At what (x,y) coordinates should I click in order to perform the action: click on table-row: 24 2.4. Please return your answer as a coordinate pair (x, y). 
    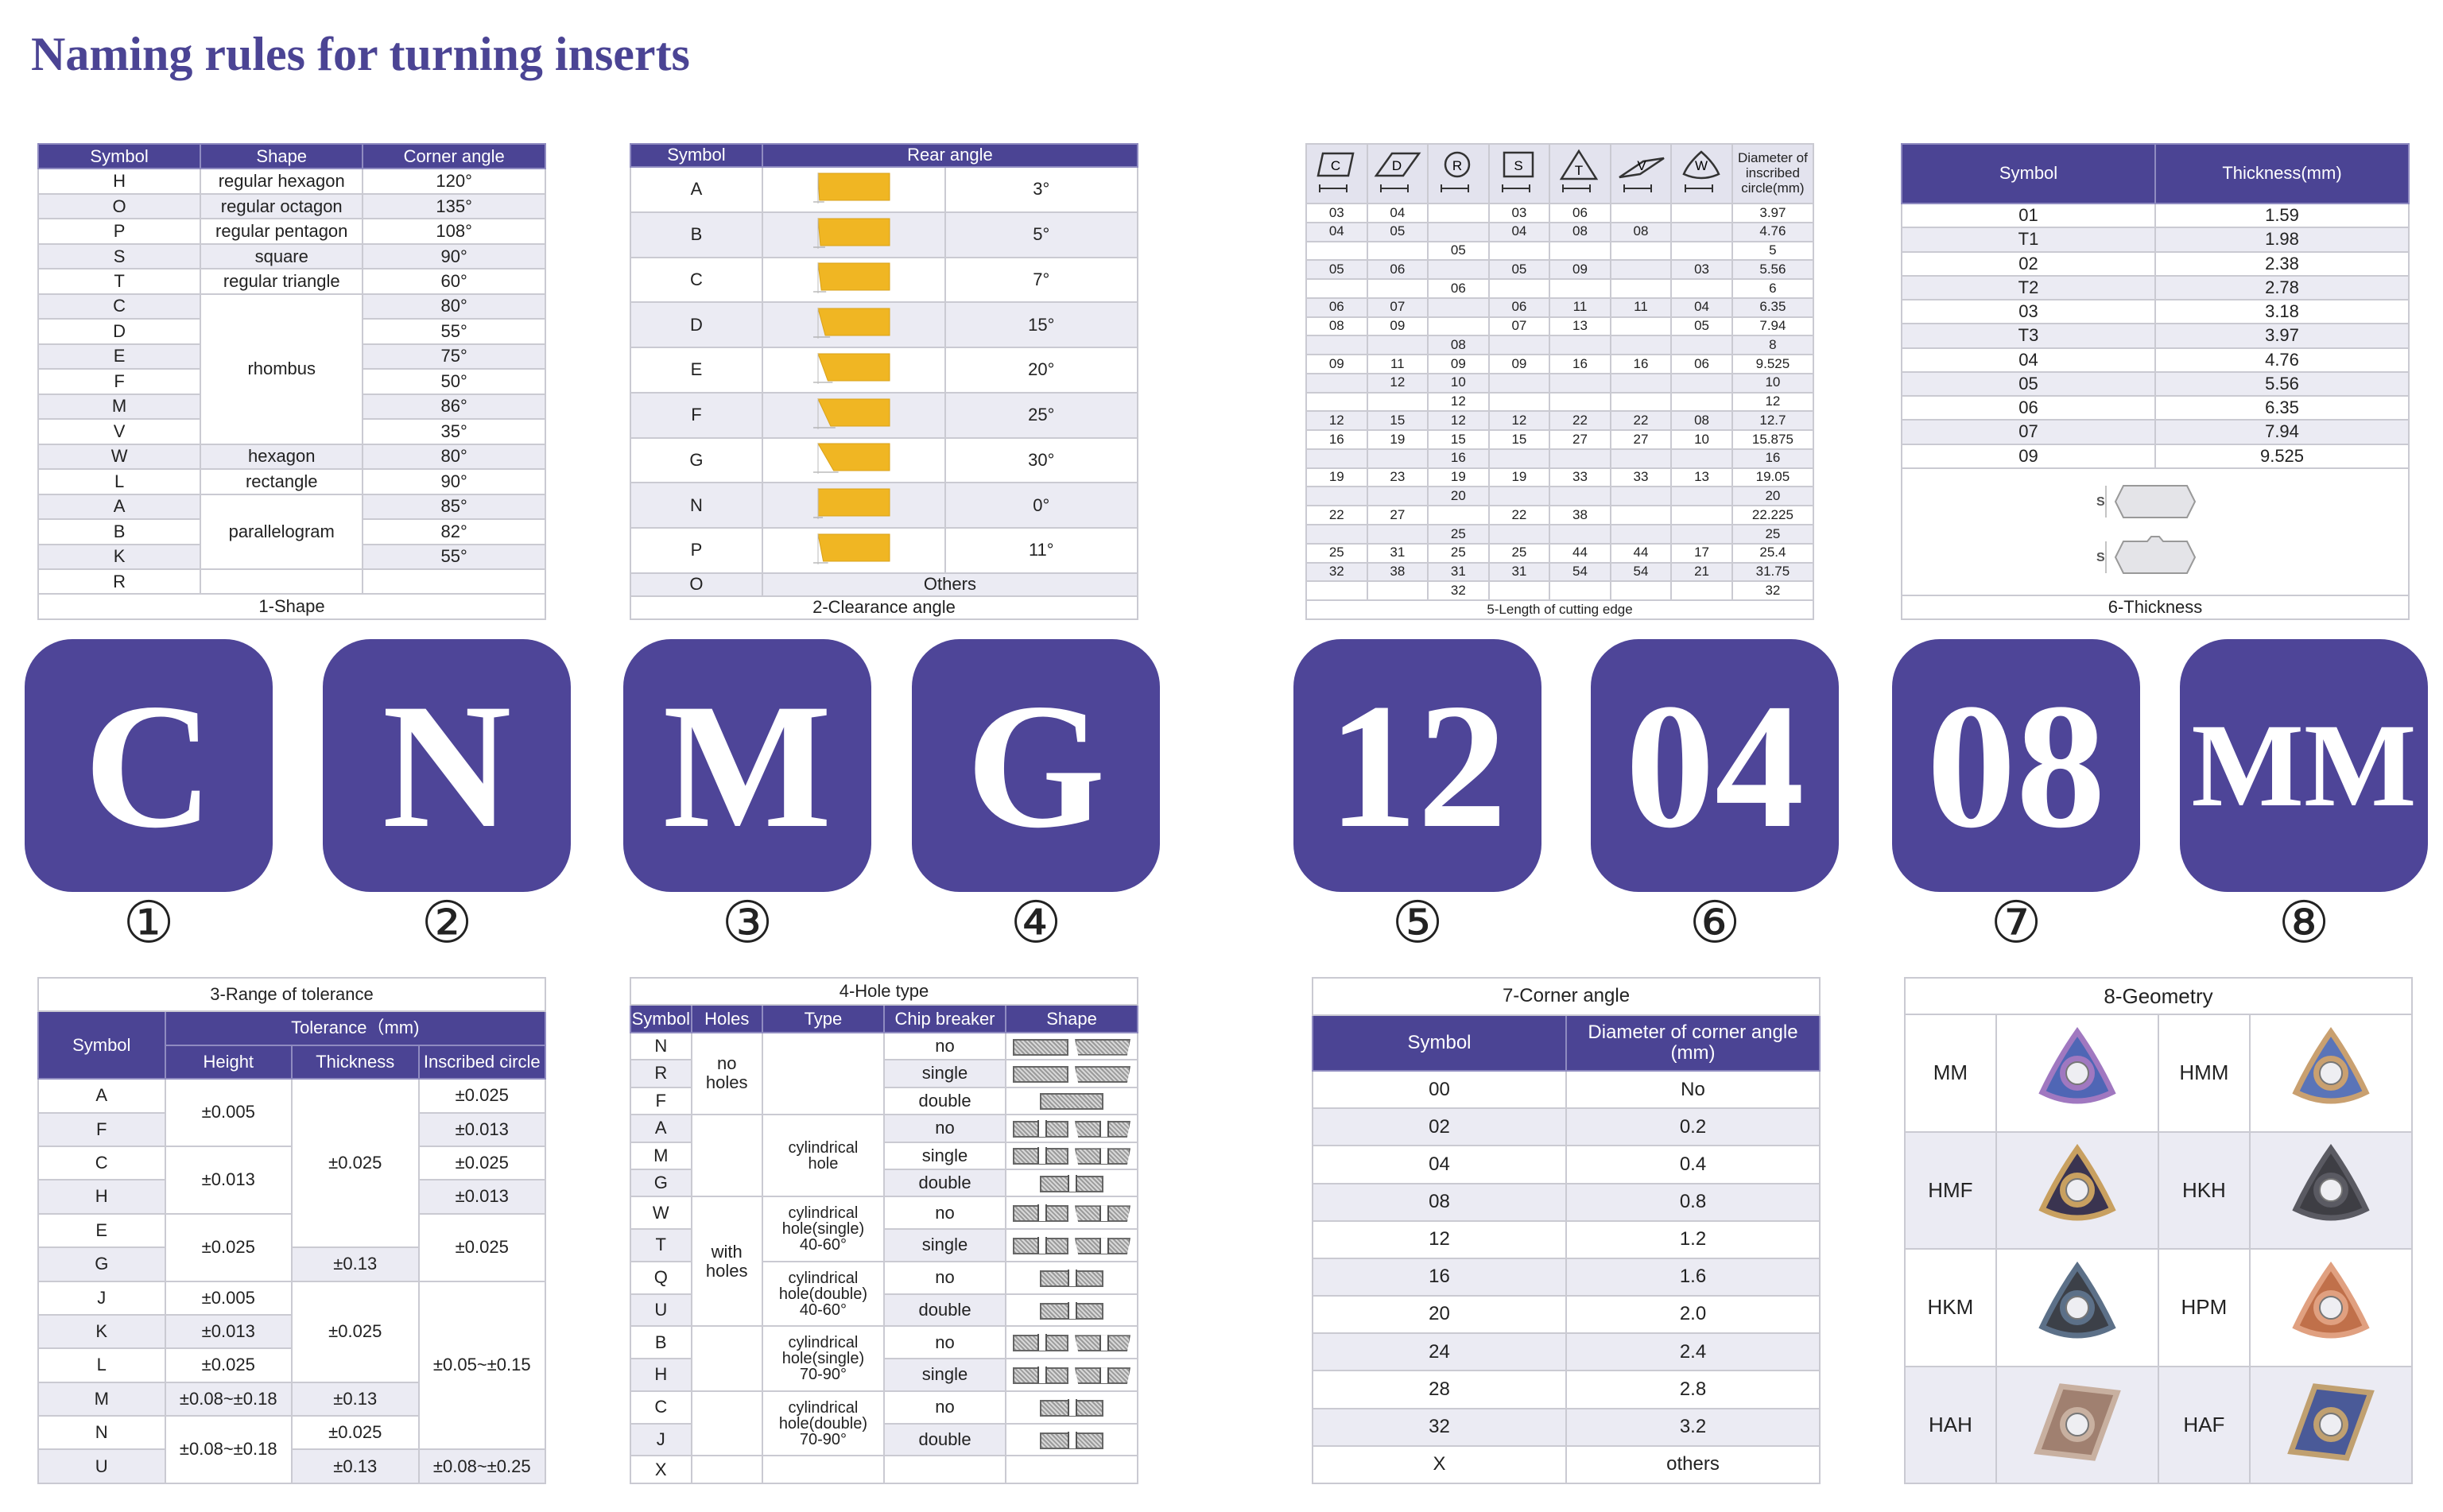
    Looking at the image, I should click on (1566, 1352).